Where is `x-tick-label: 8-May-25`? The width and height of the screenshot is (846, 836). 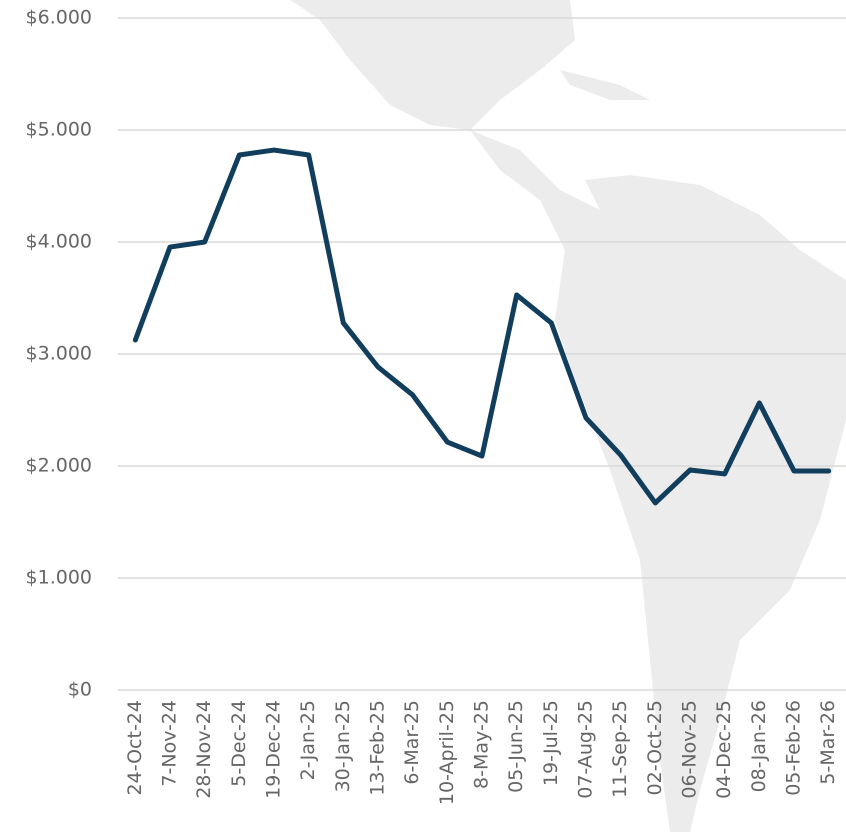 x-tick-label: 8-May-25 is located at coordinates (482, 744).